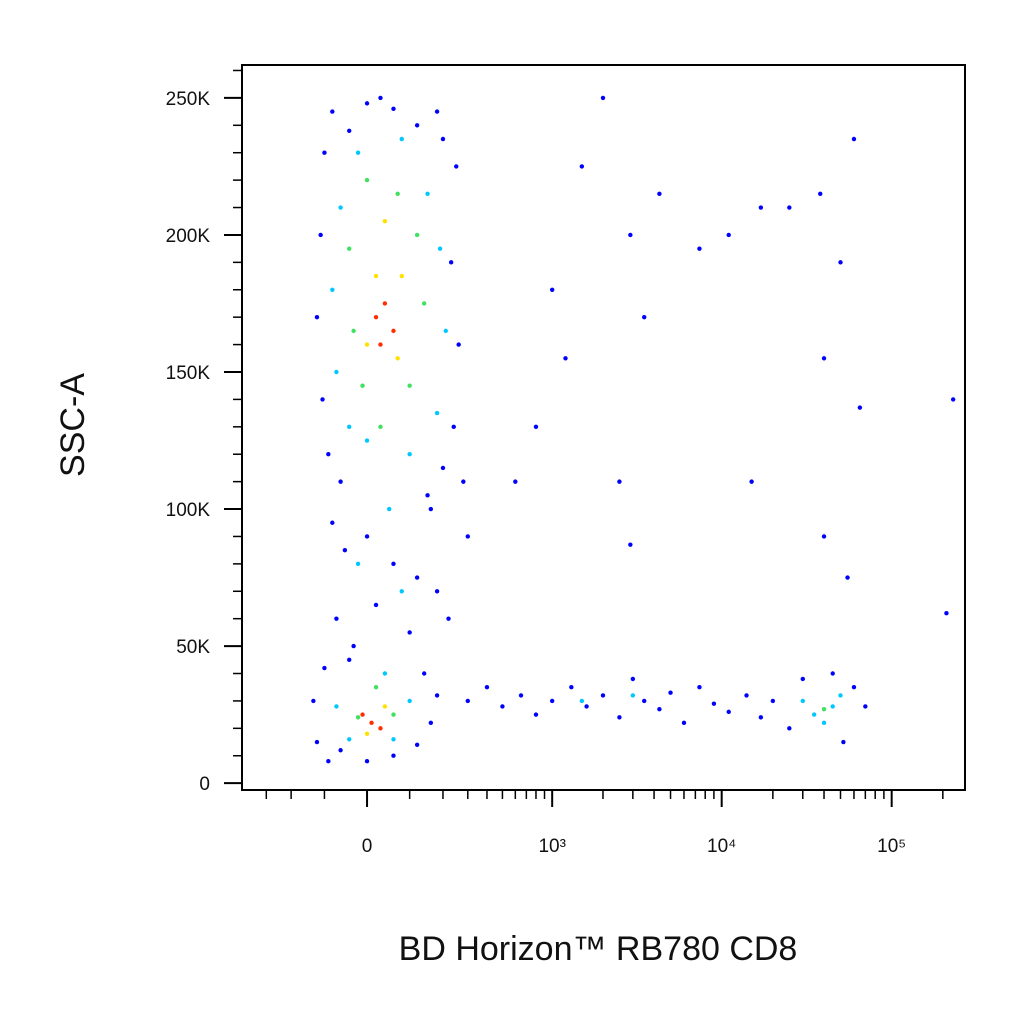 The width and height of the screenshot is (1024, 1029). I want to click on x-tick-label: 0, so click(367, 846).